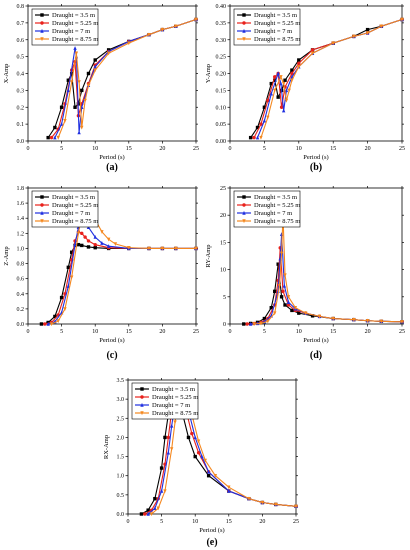 The image size is (410, 550). What do you see at coordinates (21, 24) in the screenshot?
I see `y-tick-label: 0.7` at bounding box center [21, 24].